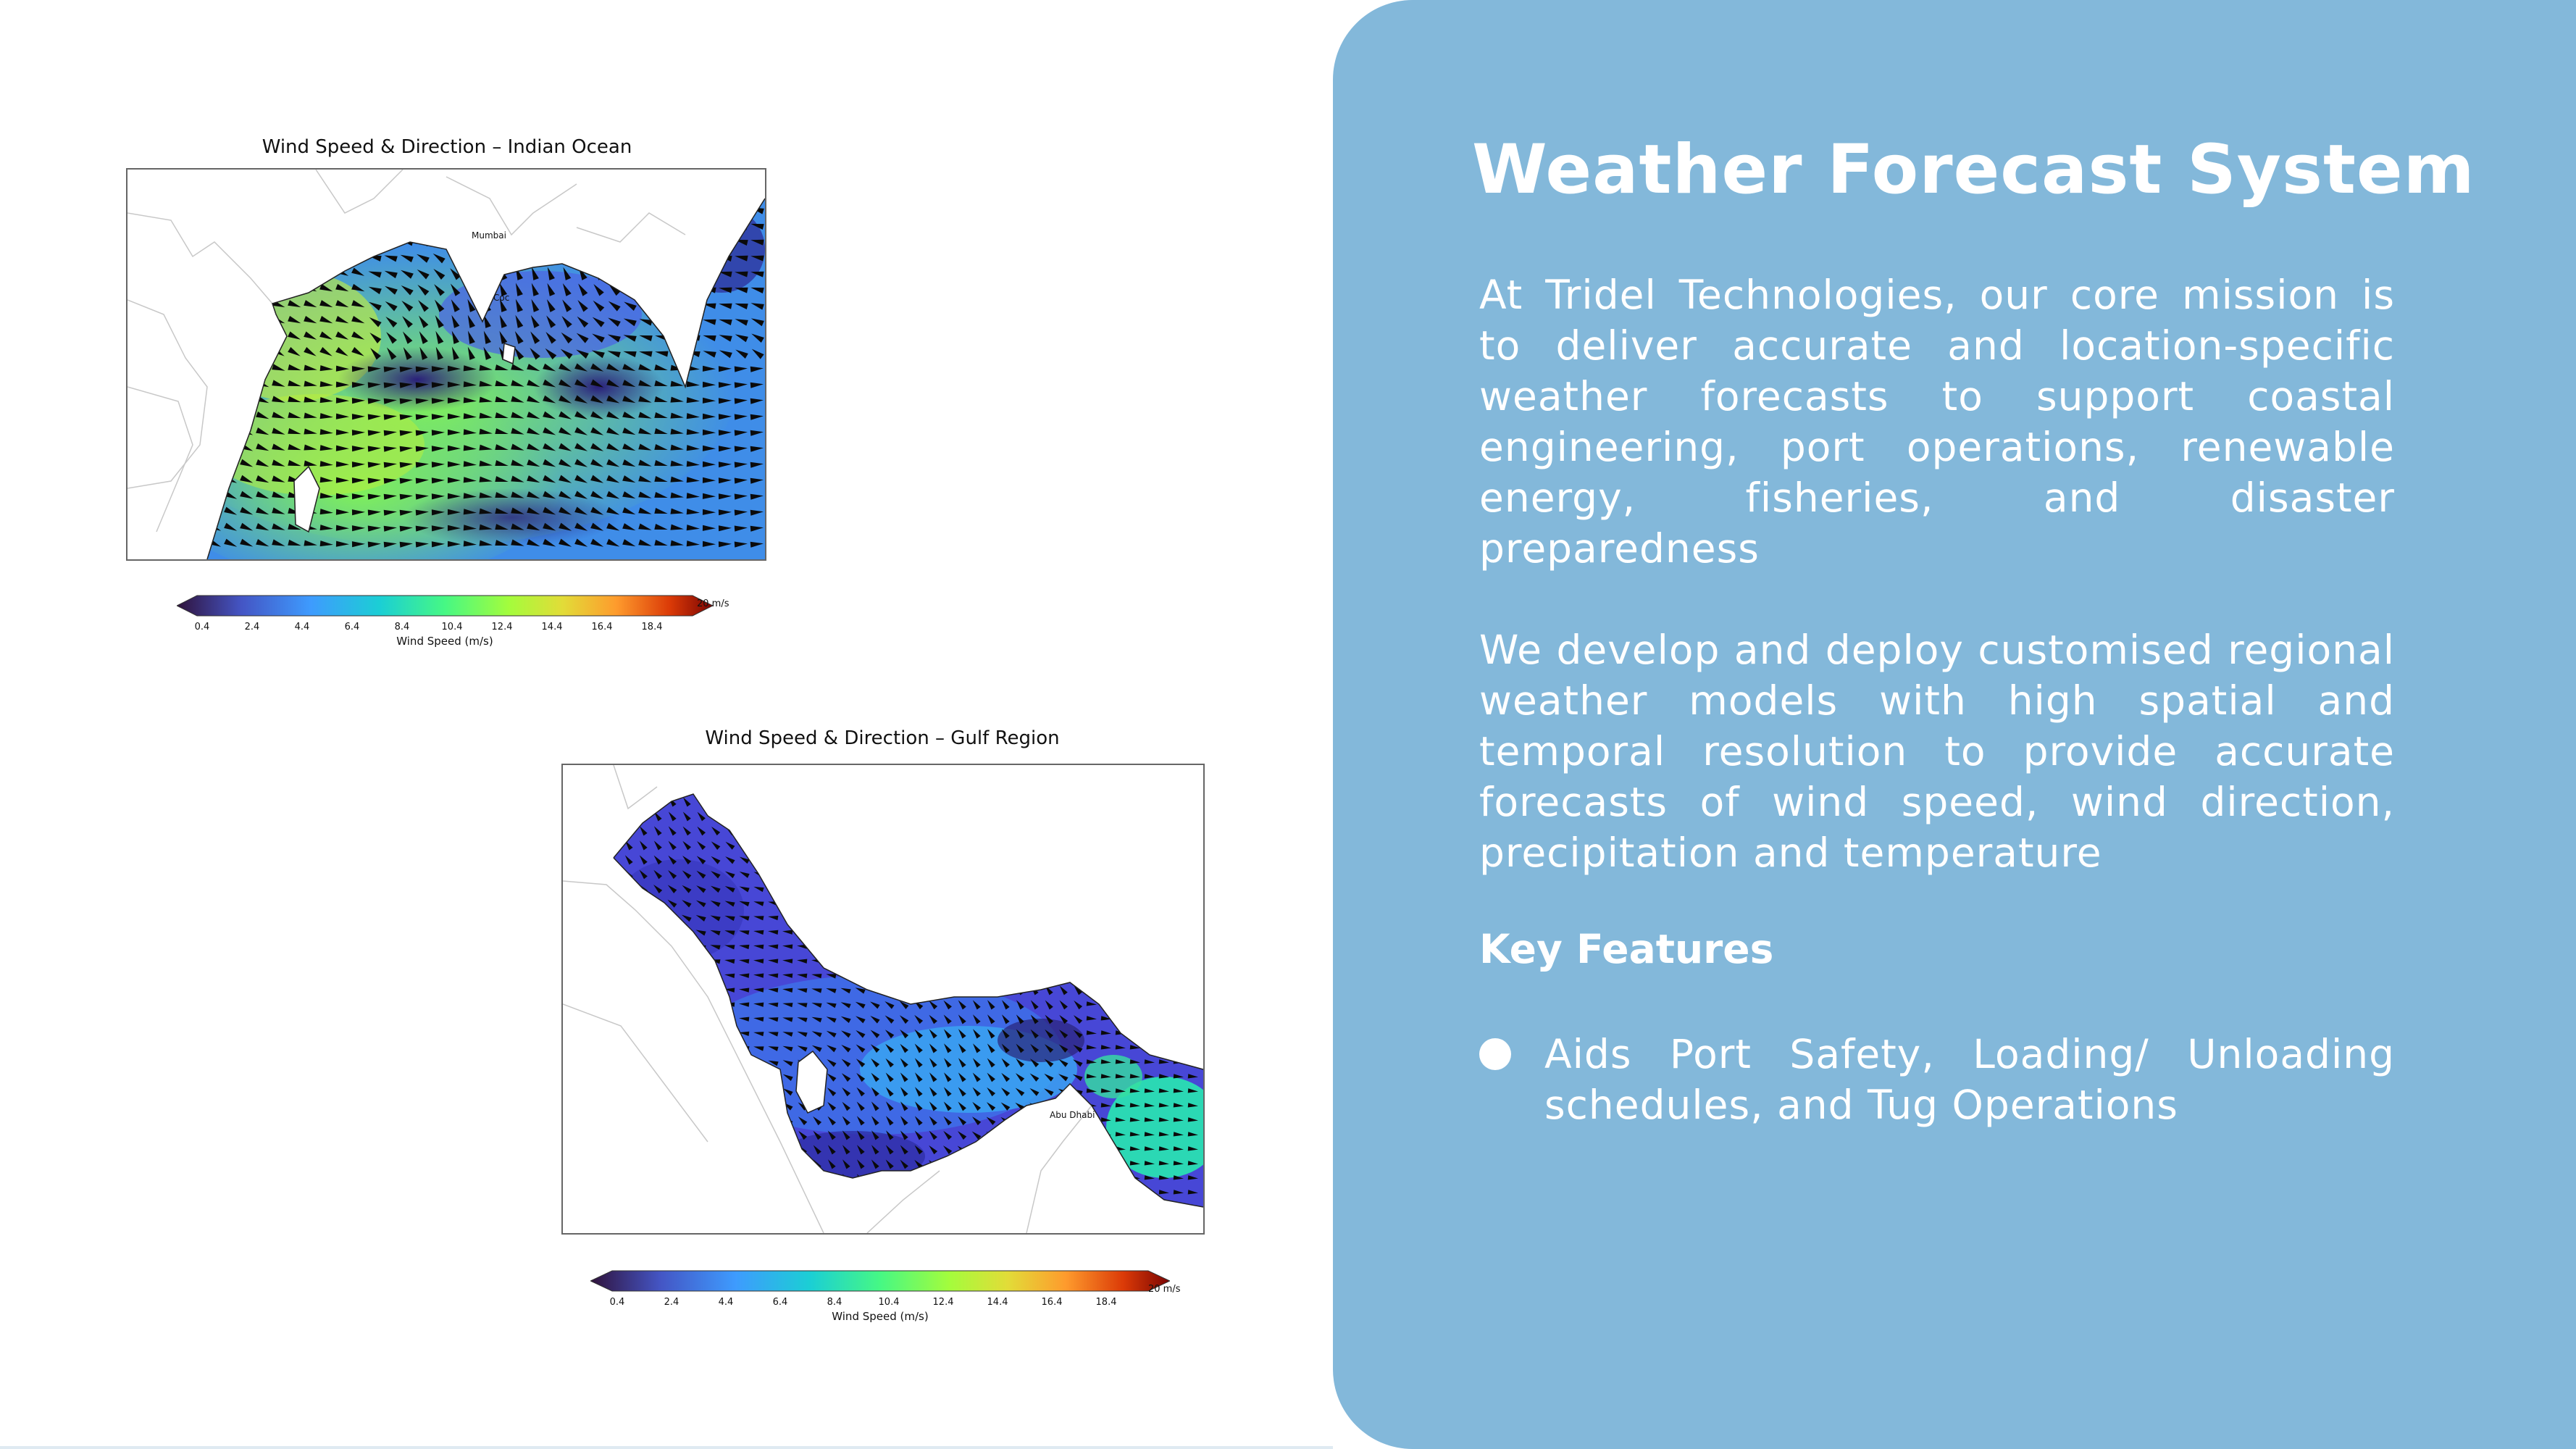 The width and height of the screenshot is (2576, 1449). Describe the element at coordinates (1052, 1303) in the screenshot. I see `colorbar-tick: 16.4` at that location.